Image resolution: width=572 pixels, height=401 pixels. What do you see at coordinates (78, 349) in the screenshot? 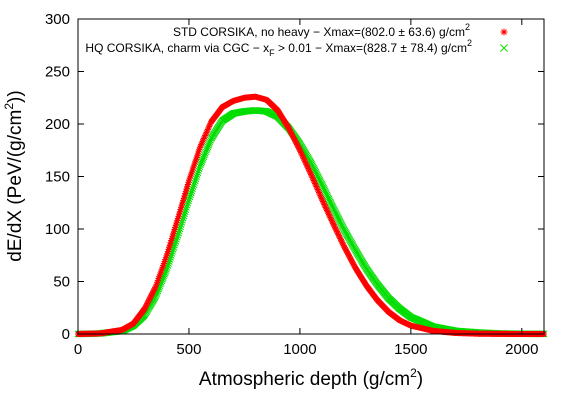
I see `x-tick-label: 0` at bounding box center [78, 349].